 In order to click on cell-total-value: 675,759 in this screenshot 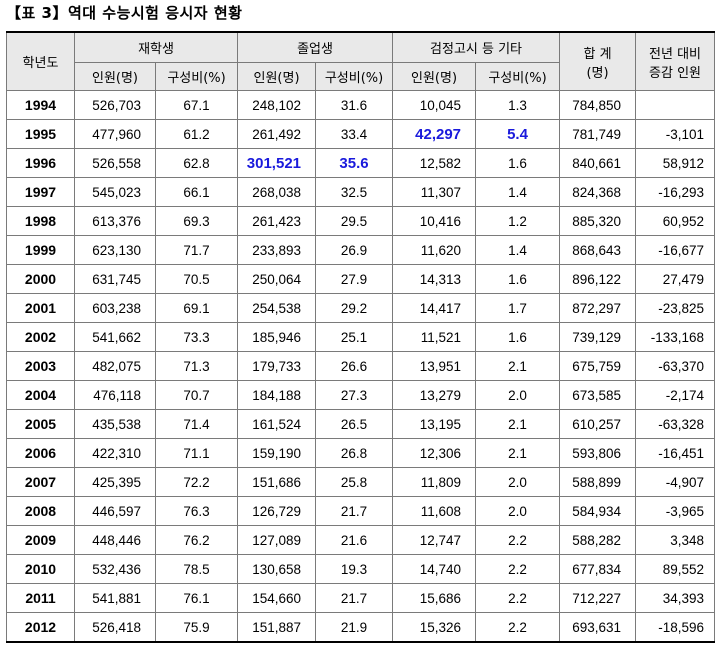, I will do `click(597, 366)`.